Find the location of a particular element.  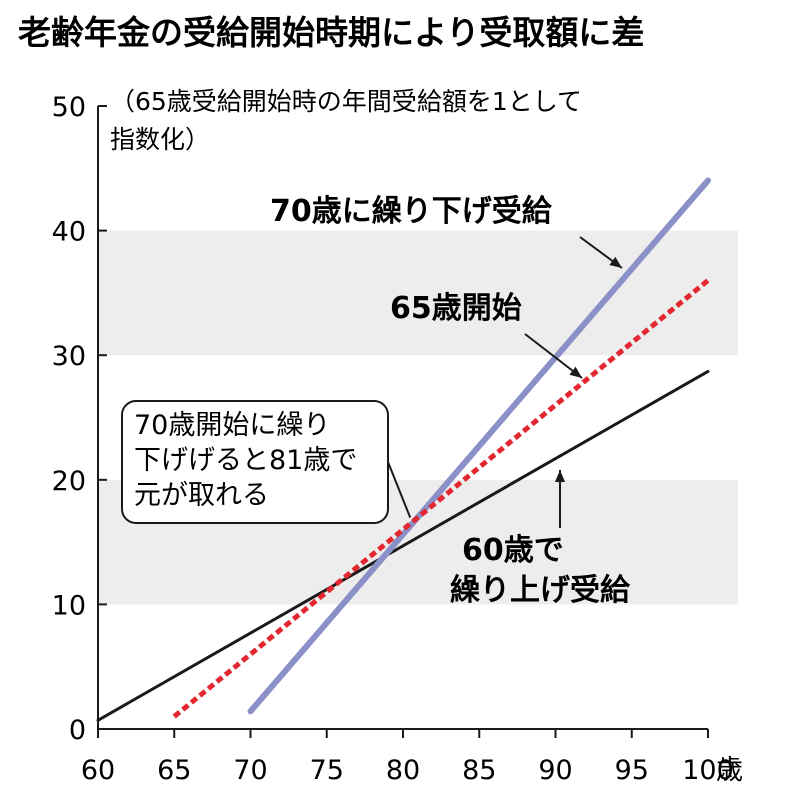

x-tick-label: 90 is located at coordinates (555, 770).